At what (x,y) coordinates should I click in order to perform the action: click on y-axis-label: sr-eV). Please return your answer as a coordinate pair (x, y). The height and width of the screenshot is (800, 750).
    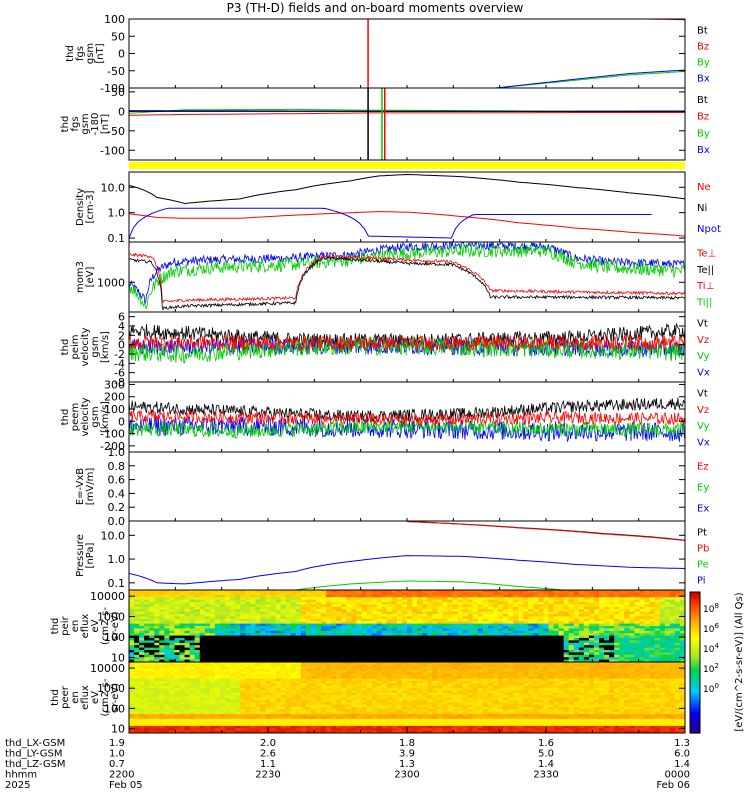
    Looking at the image, I should click on (115, 625).